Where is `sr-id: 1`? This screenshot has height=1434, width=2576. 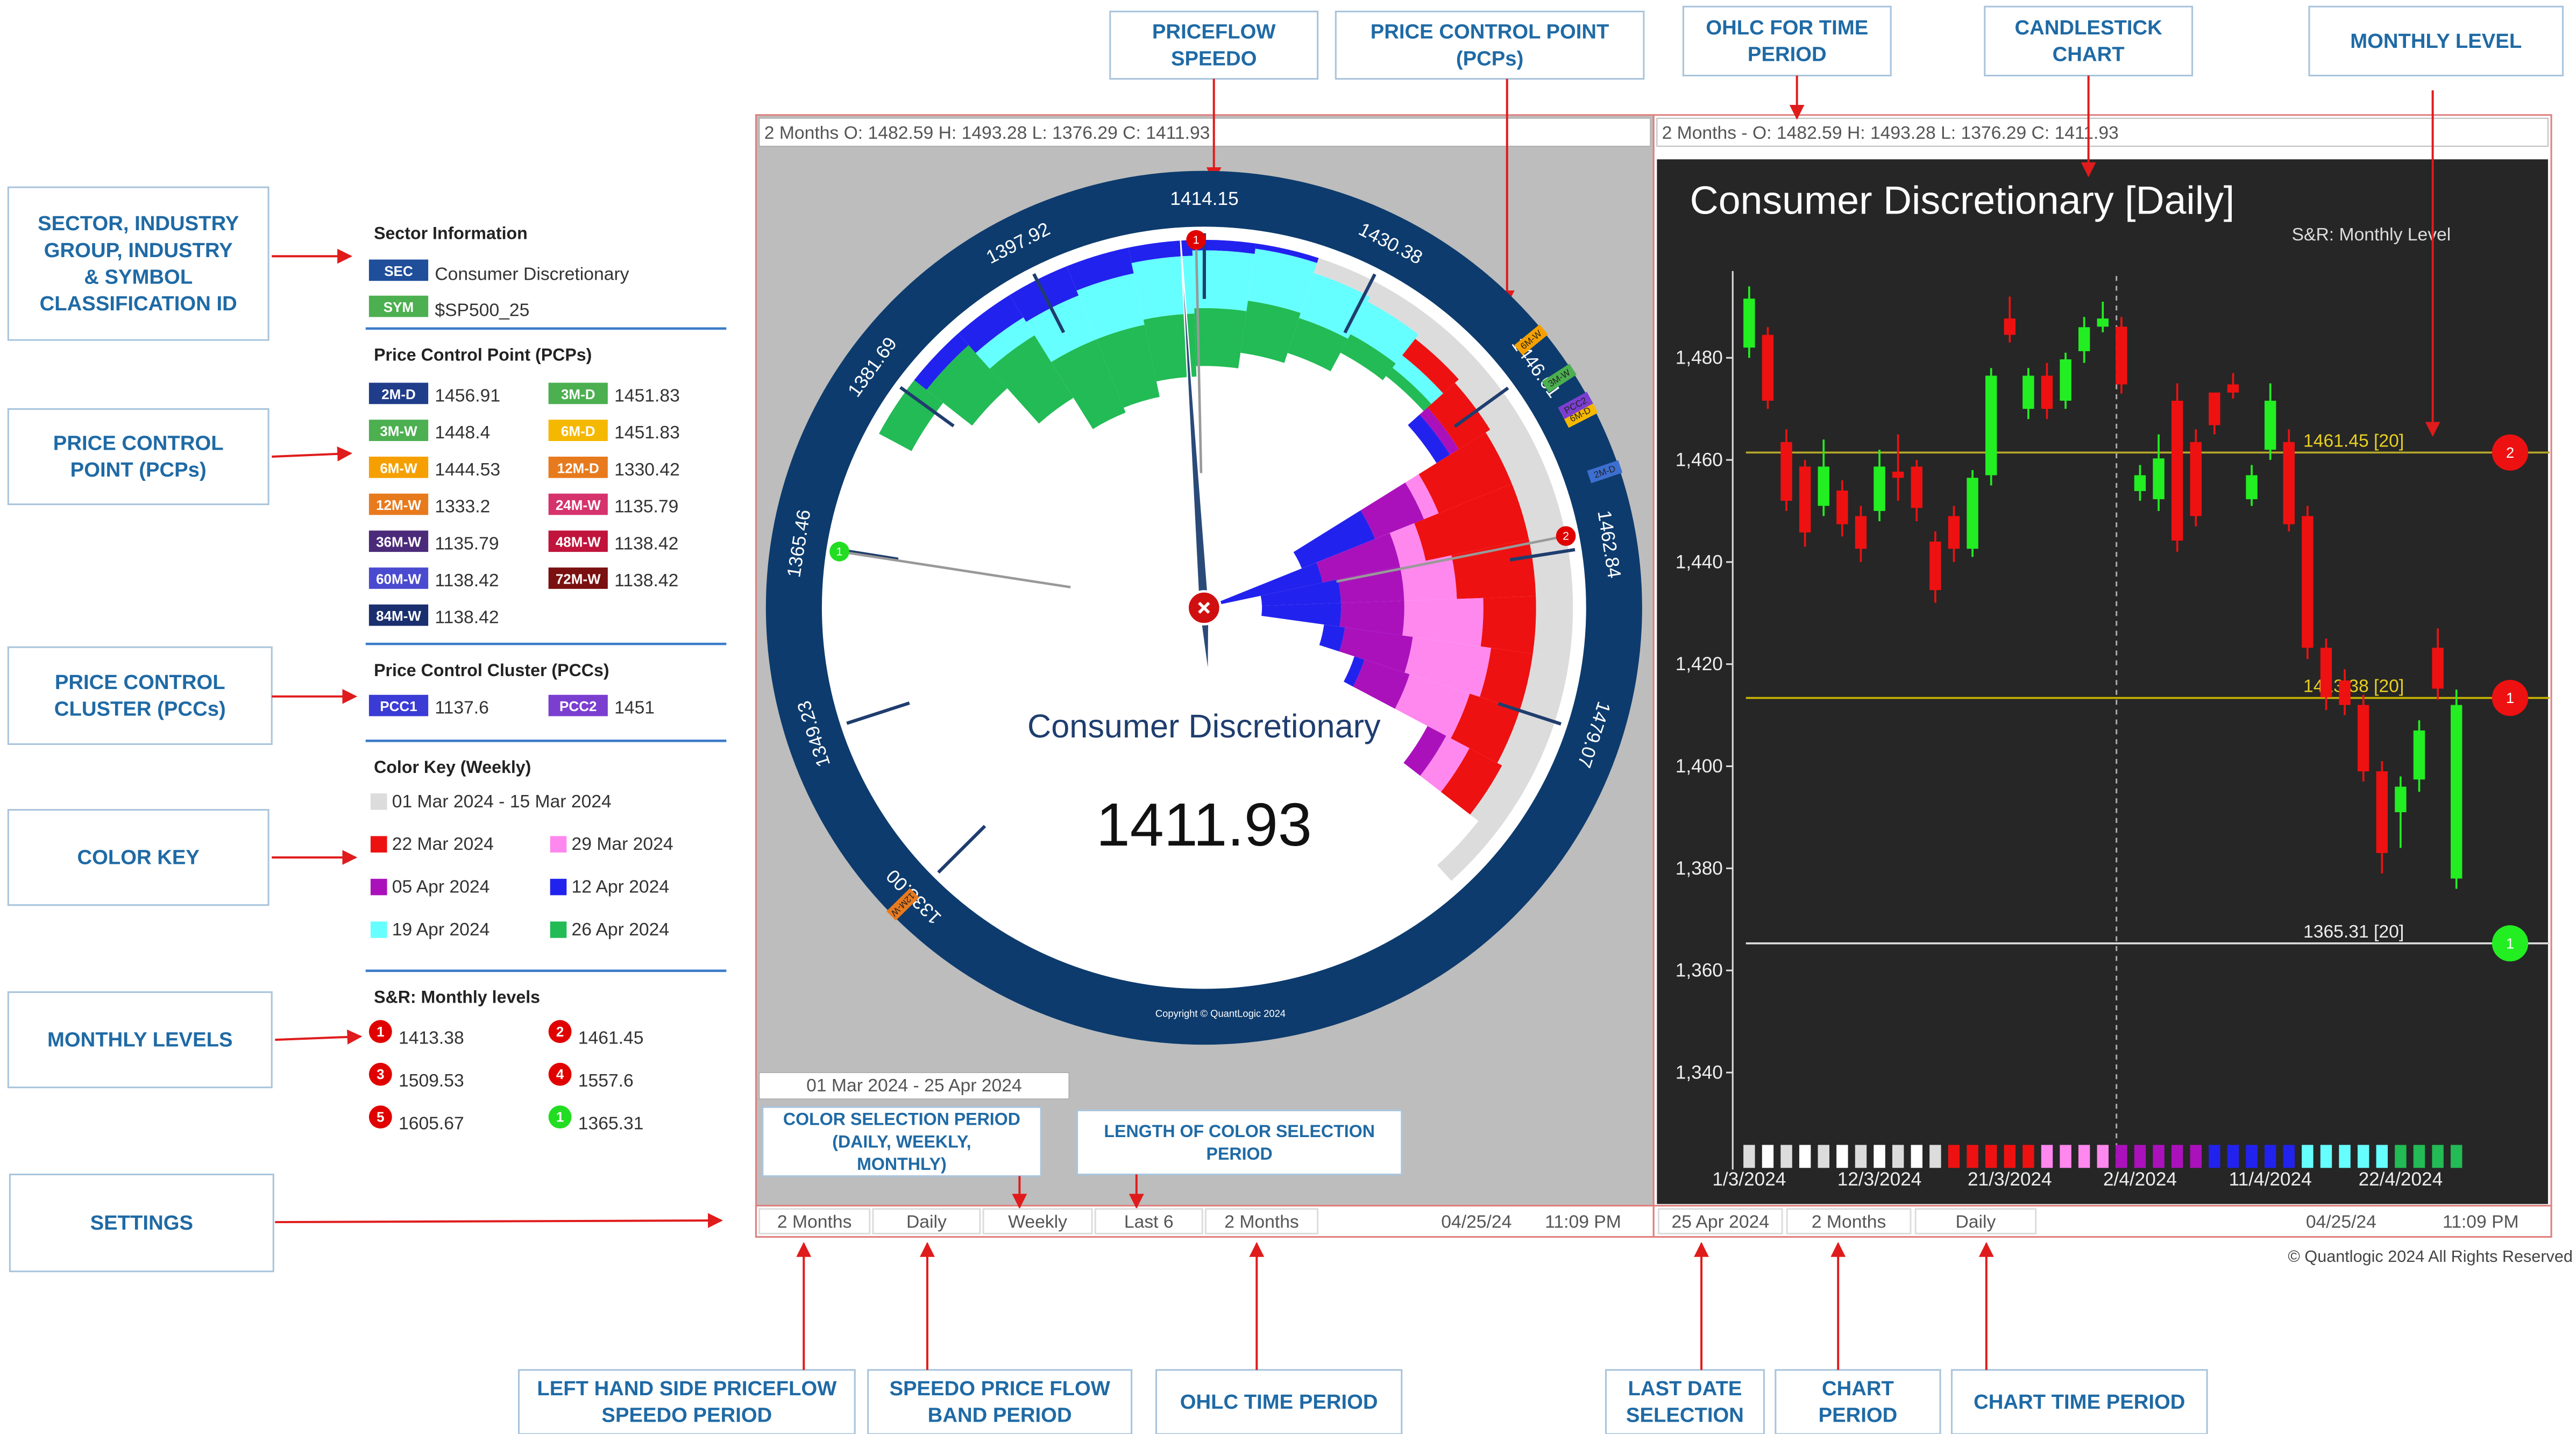
sr-id: 1 is located at coordinates (560, 1117).